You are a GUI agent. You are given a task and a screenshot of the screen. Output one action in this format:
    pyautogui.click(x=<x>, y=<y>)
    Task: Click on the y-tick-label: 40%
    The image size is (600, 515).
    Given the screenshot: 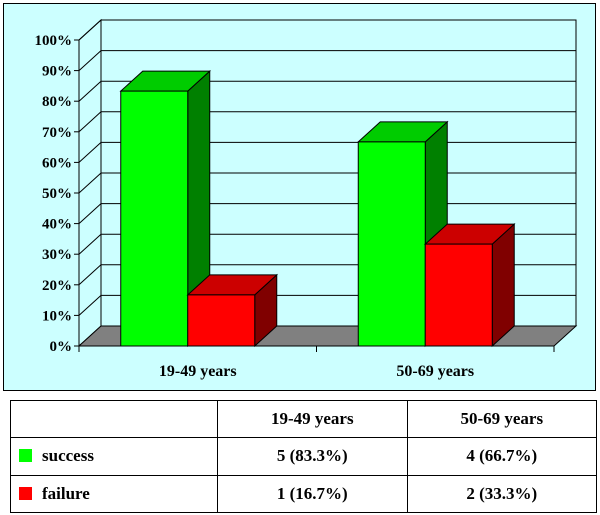 What is the action you would take?
    pyautogui.click(x=57, y=225)
    